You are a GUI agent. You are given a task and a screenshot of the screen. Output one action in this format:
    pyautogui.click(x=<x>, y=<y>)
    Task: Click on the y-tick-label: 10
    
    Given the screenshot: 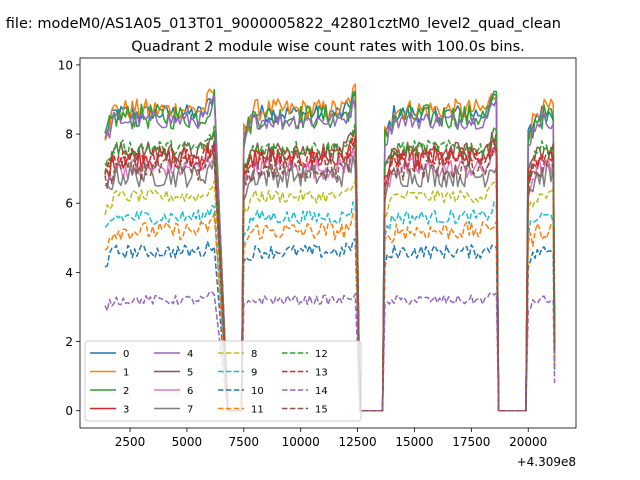 What is the action you would take?
    pyautogui.click(x=65, y=65)
    